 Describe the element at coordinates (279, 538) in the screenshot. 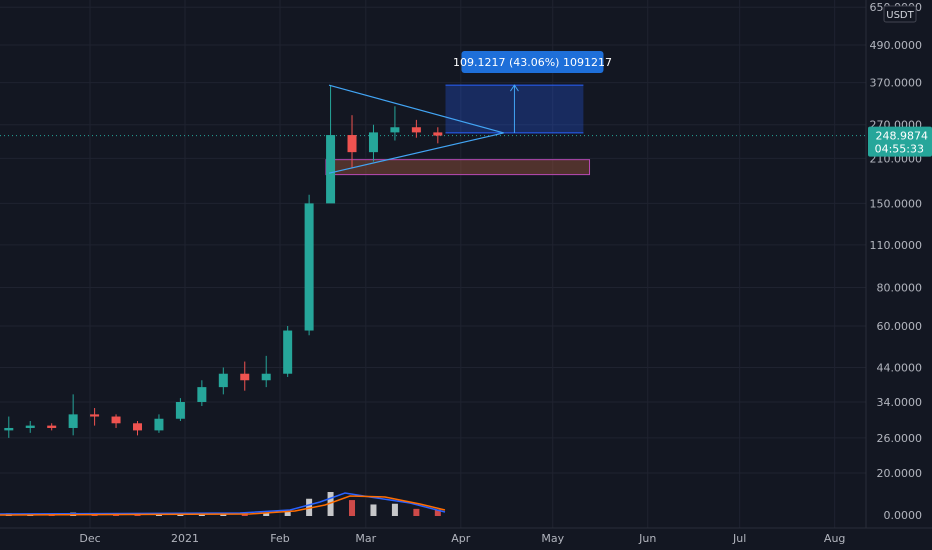

I see `x-tick-label: Feb` at that location.